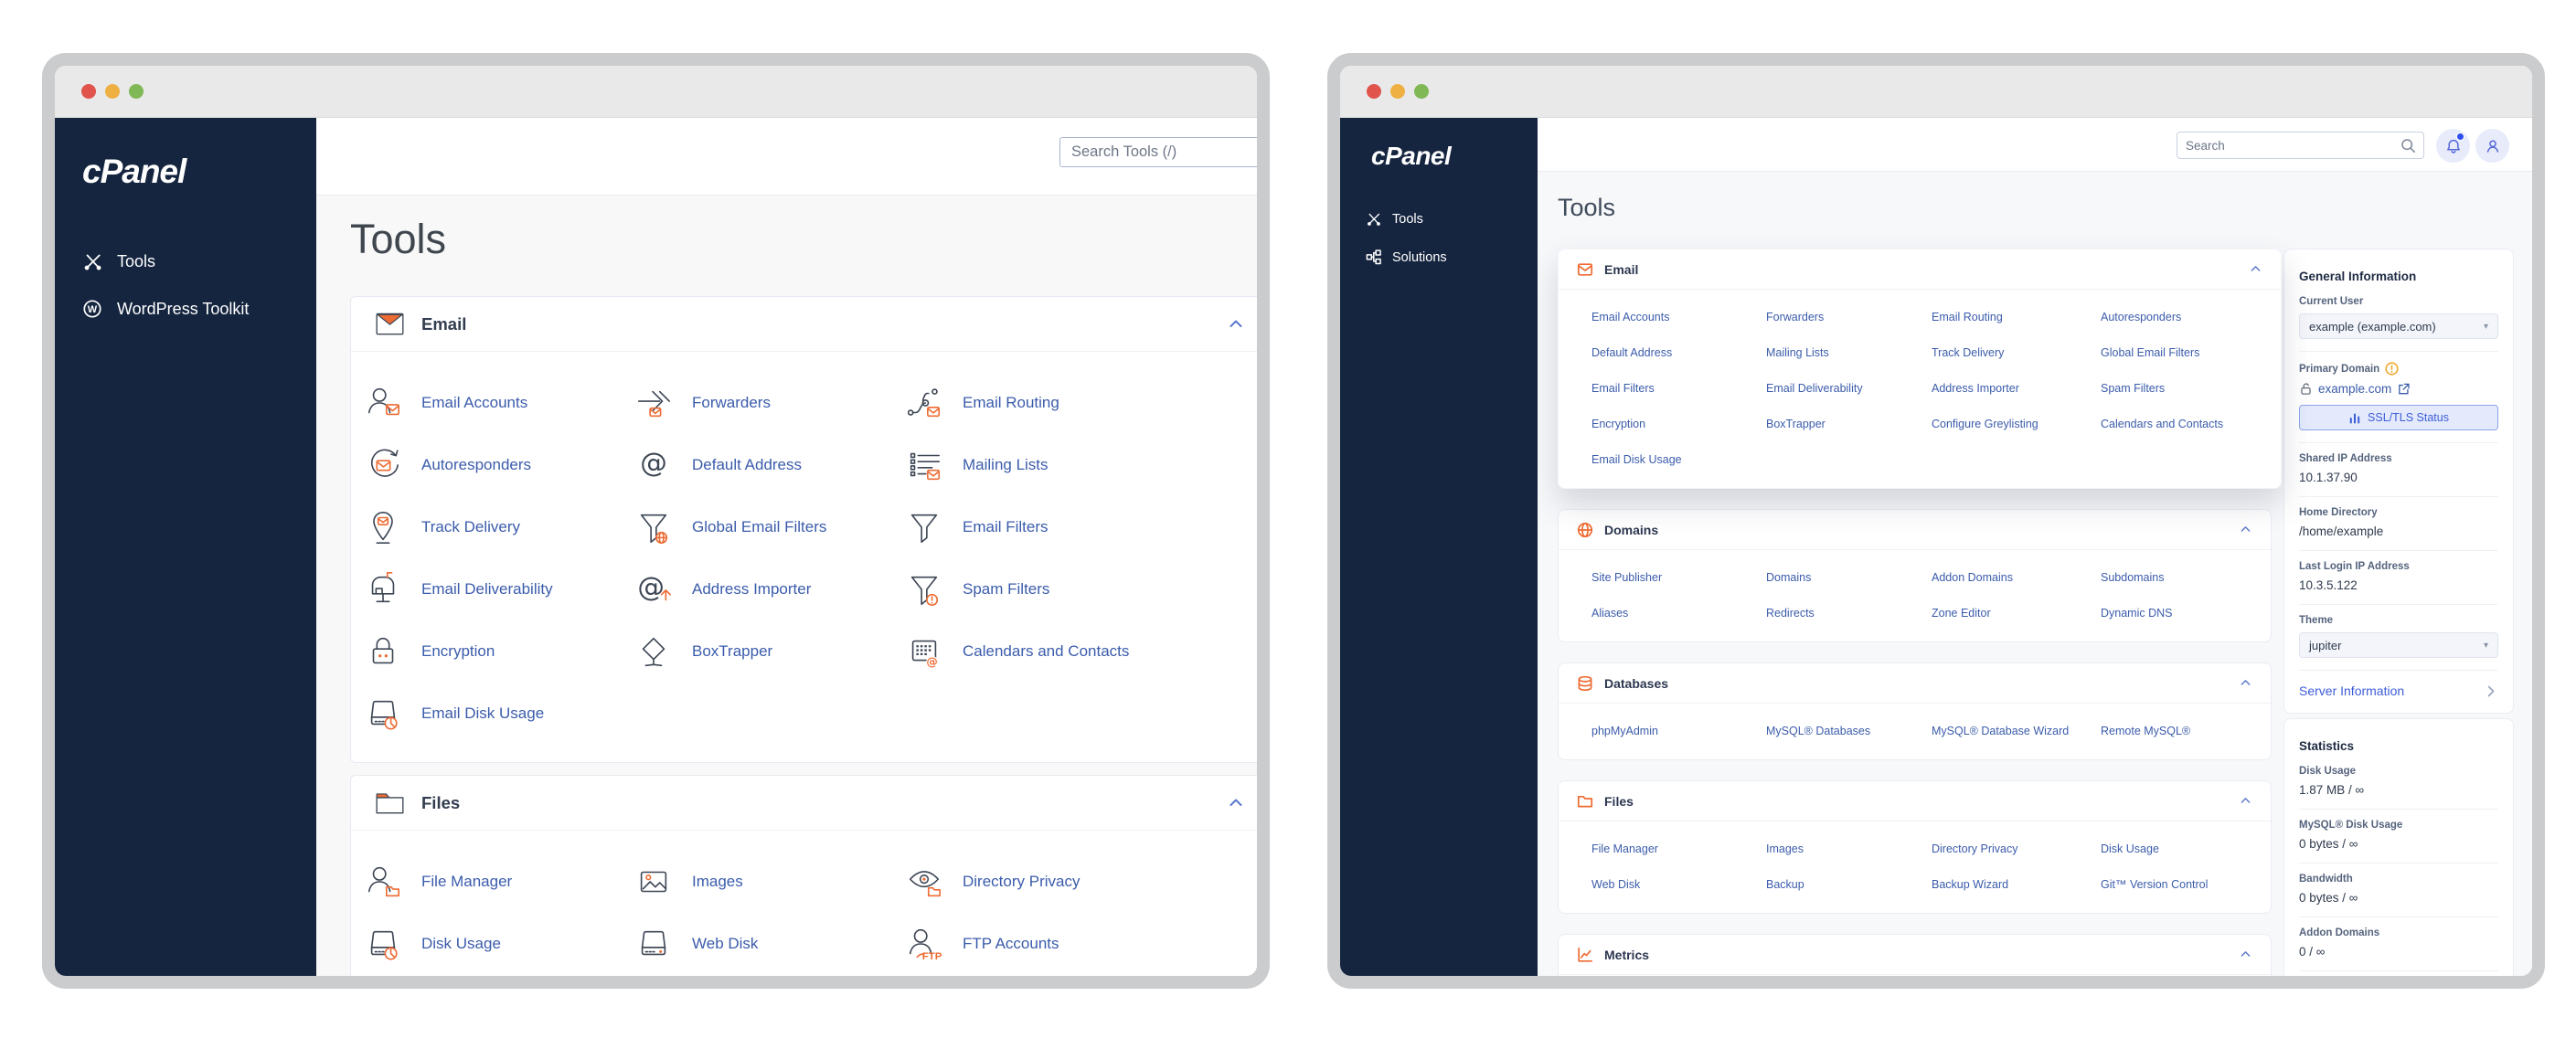  What do you see at coordinates (1011, 943) in the screenshot?
I see `tool-link: FTP Accounts` at bounding box center [1011, 943].